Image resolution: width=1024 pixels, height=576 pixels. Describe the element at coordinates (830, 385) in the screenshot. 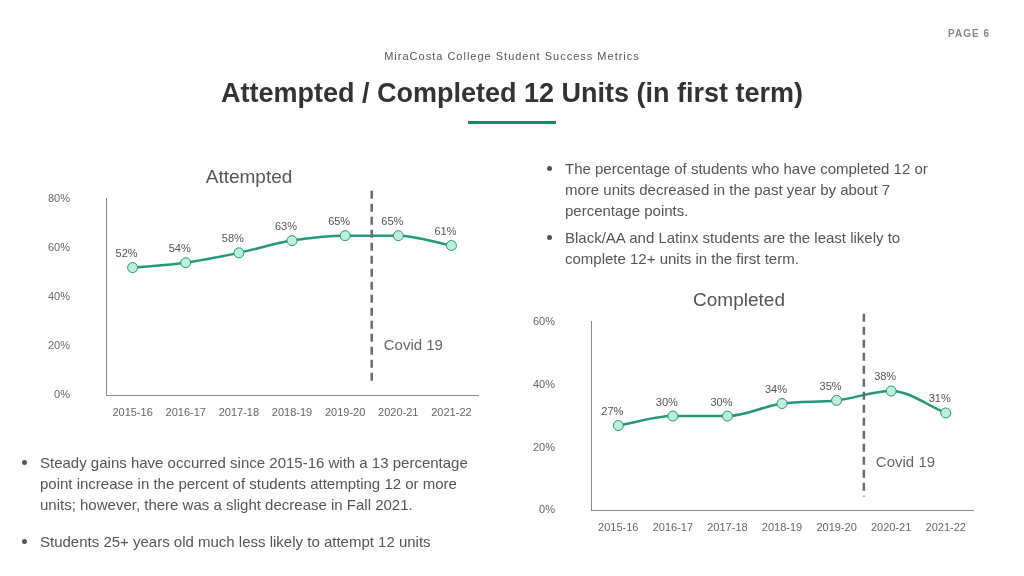

I see `data-label: 35%` at that location.